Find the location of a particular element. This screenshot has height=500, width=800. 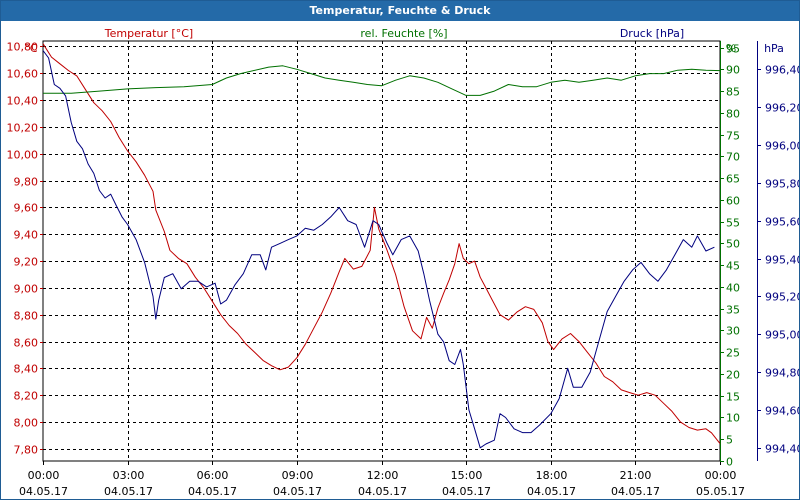

humidity-tick-label: 5 is located at coordinates (729, 440).